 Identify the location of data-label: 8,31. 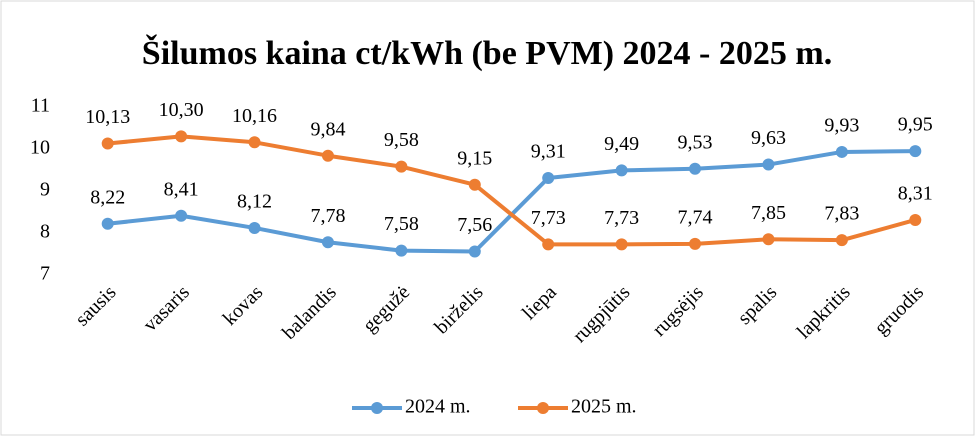
(915, 194).